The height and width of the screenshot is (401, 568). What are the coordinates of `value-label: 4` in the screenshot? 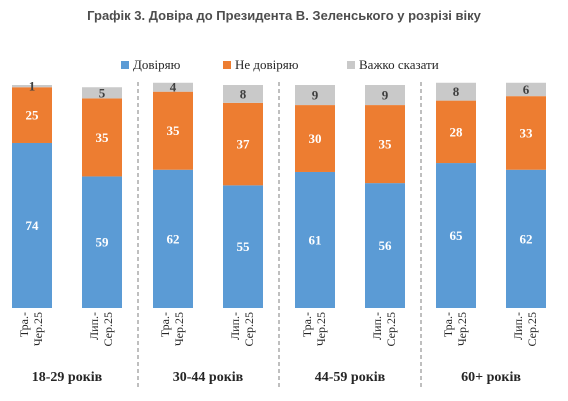 It's located at (173, 87).